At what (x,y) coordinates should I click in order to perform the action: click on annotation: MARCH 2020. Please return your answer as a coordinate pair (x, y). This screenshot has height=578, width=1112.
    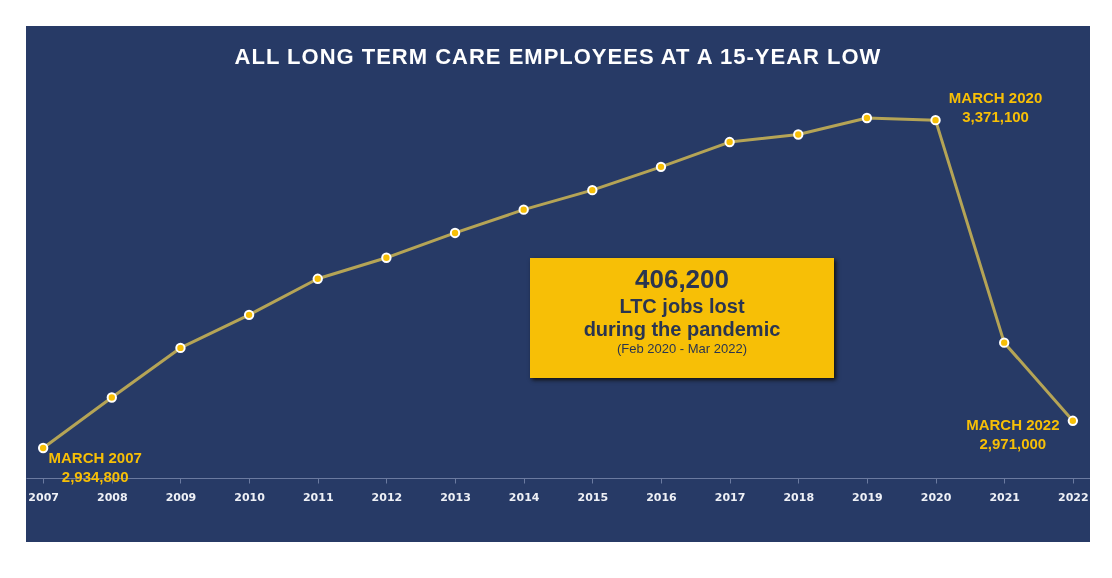
    Looking at the image, I should click on (995, 98).